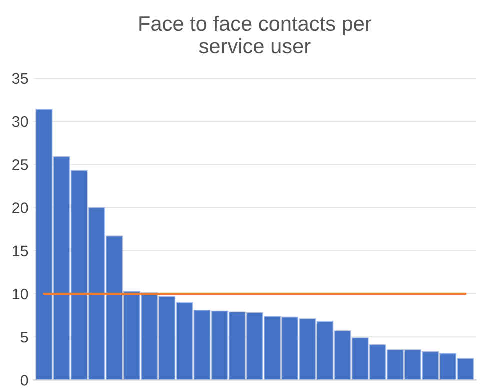 This screenshot has width=481, height=392. Describe the element at coordinates (256, 35) in the screenshot. I see `chart-title: Face to face contacts per service user` at that location.